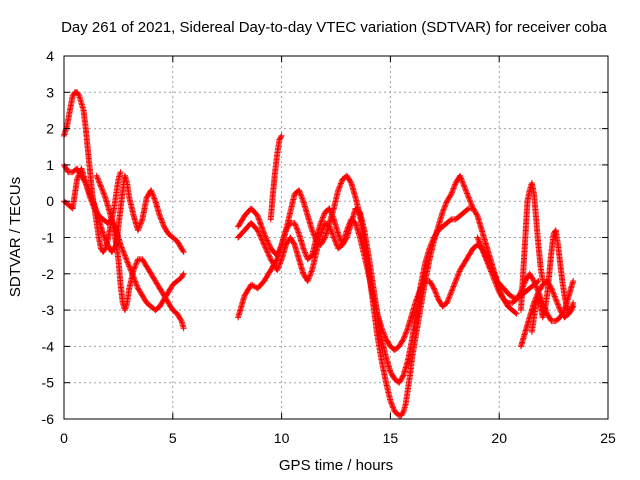  I want to click on y-tick-label: 1, so click(50, 165).